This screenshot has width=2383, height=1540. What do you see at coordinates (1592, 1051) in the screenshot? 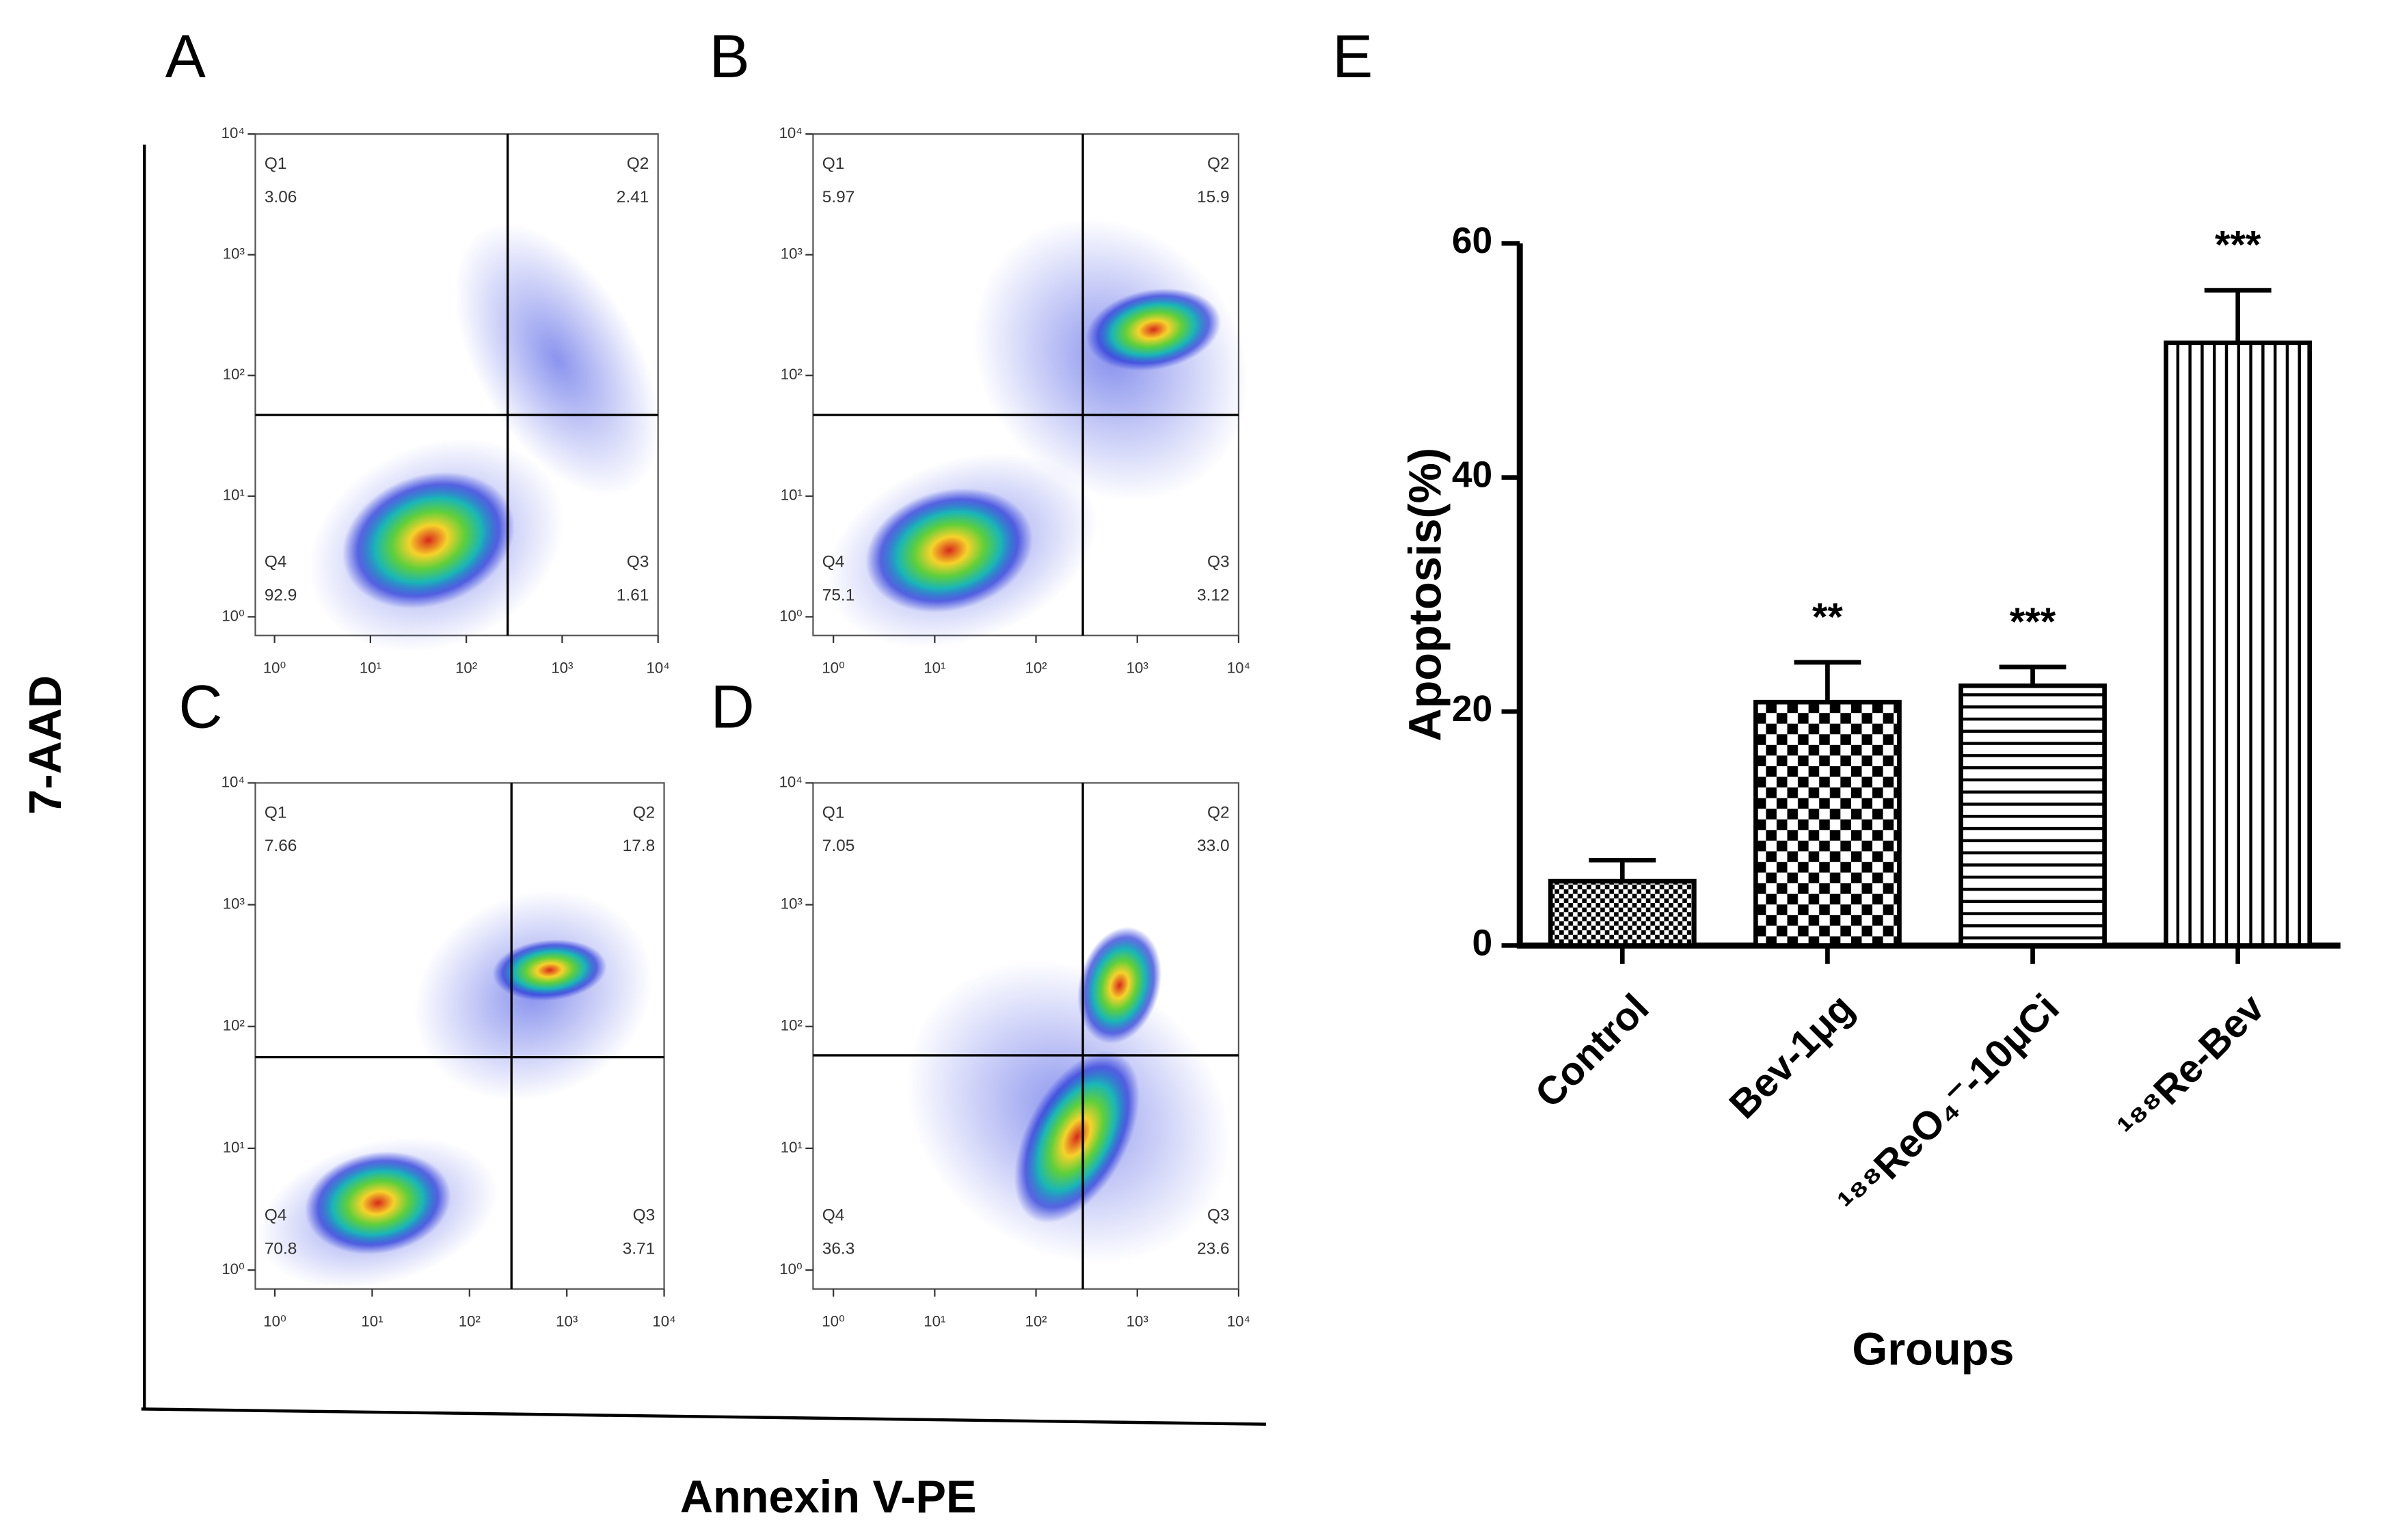
I see `x-tick-label: Control` at bounding box center [1592, 1051].